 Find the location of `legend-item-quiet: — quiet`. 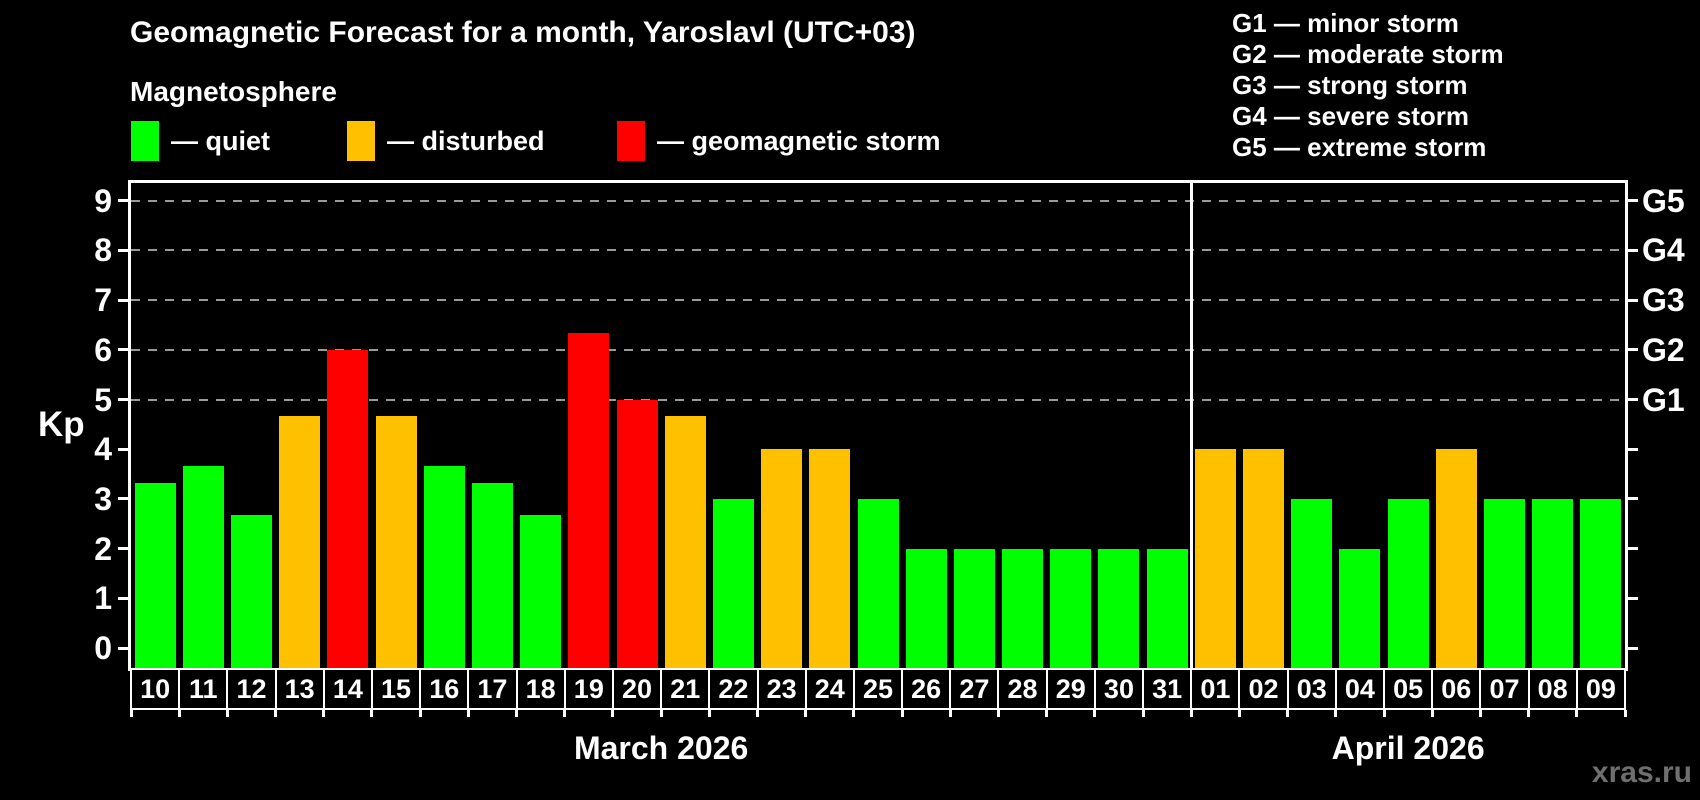

legend-item-quiet: — quiet is located at coordinates (200, 141).